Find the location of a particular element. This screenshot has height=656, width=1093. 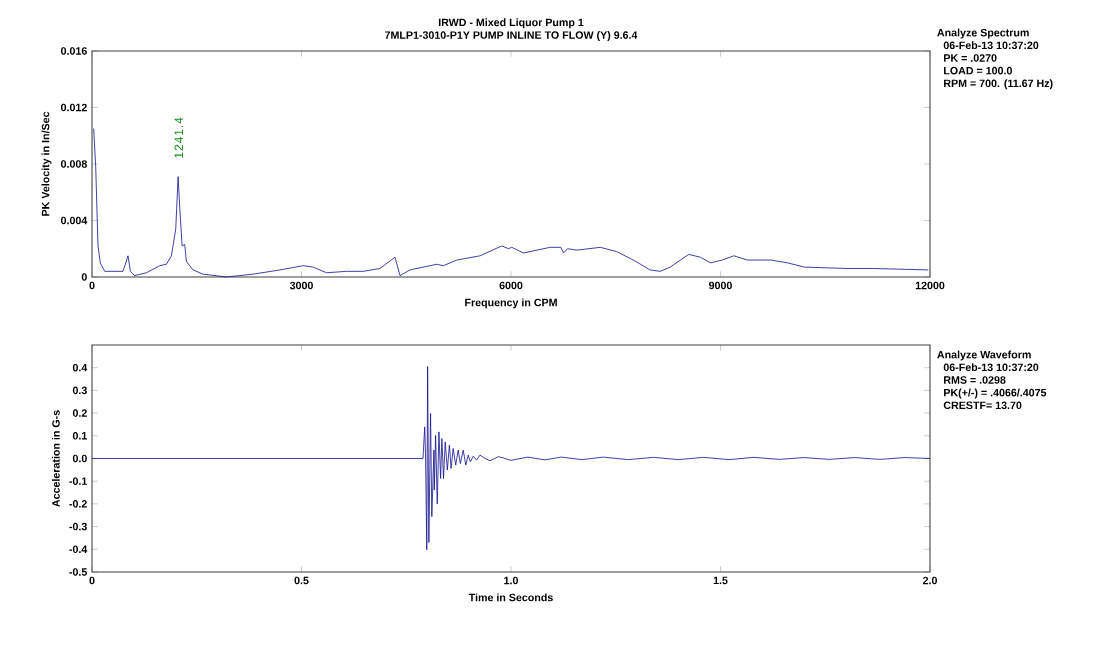

chart-title: IRWD - Mixed Liquor Pump 1 is located at coordinates (511, 23).